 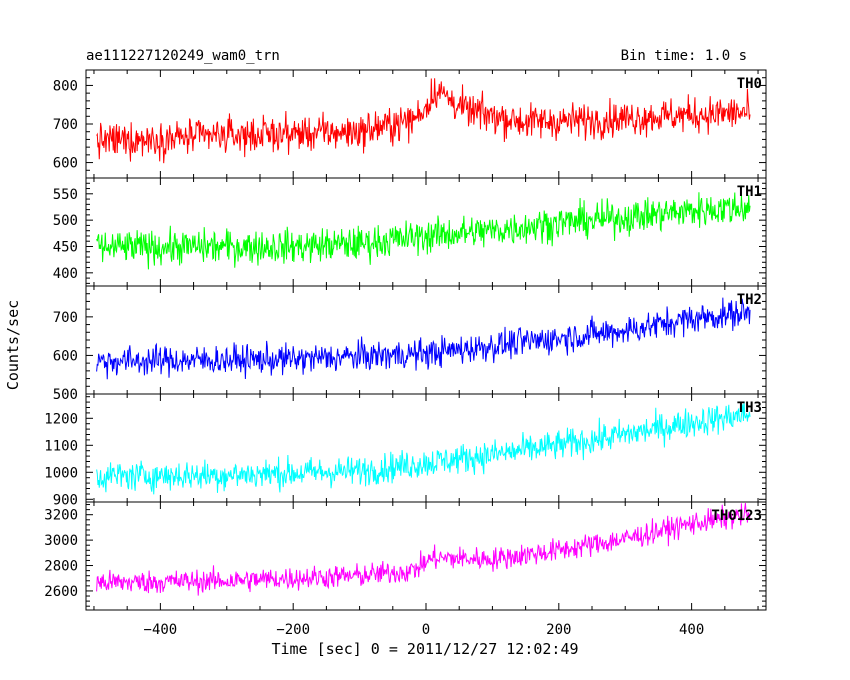 What do you see at coordinates (736, 516) in the screenshot?
I see `panel-label-th0123: TH0123` at bounding box center [736, 516].